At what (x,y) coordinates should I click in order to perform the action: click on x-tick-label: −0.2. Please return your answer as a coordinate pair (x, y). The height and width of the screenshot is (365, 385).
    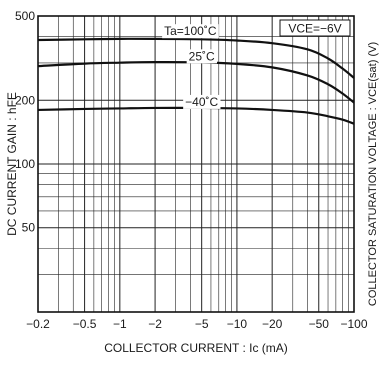
    Looking at the image, I should click on (38, 324).